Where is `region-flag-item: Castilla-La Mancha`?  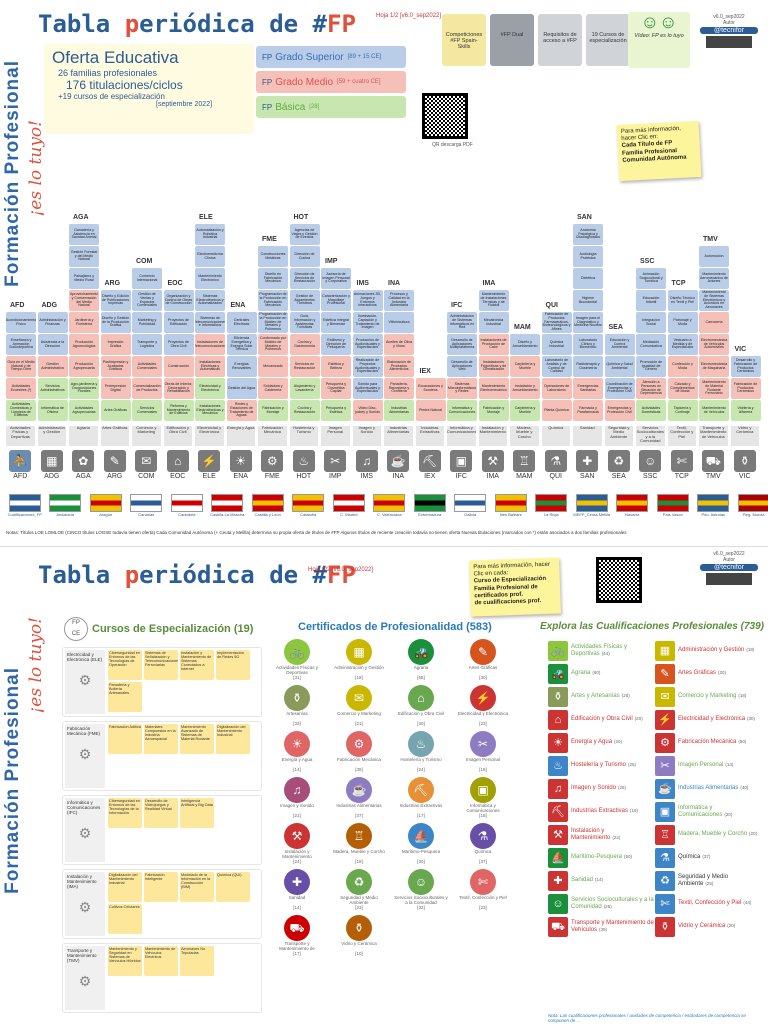 region-flag-item: Castilla-La Mancha is located at coordinates (228, 505).